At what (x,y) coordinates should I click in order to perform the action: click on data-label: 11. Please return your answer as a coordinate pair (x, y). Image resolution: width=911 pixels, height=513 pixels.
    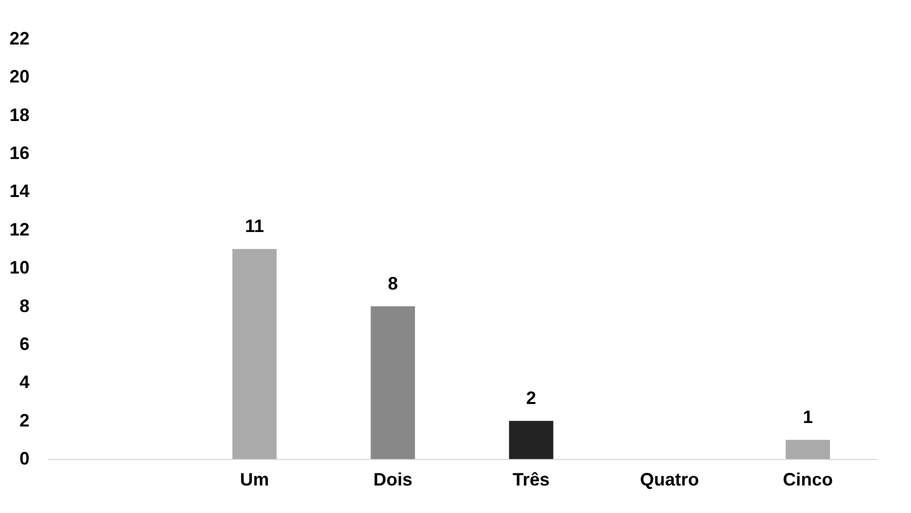
    Looking at the image, I should click on (254, 226).